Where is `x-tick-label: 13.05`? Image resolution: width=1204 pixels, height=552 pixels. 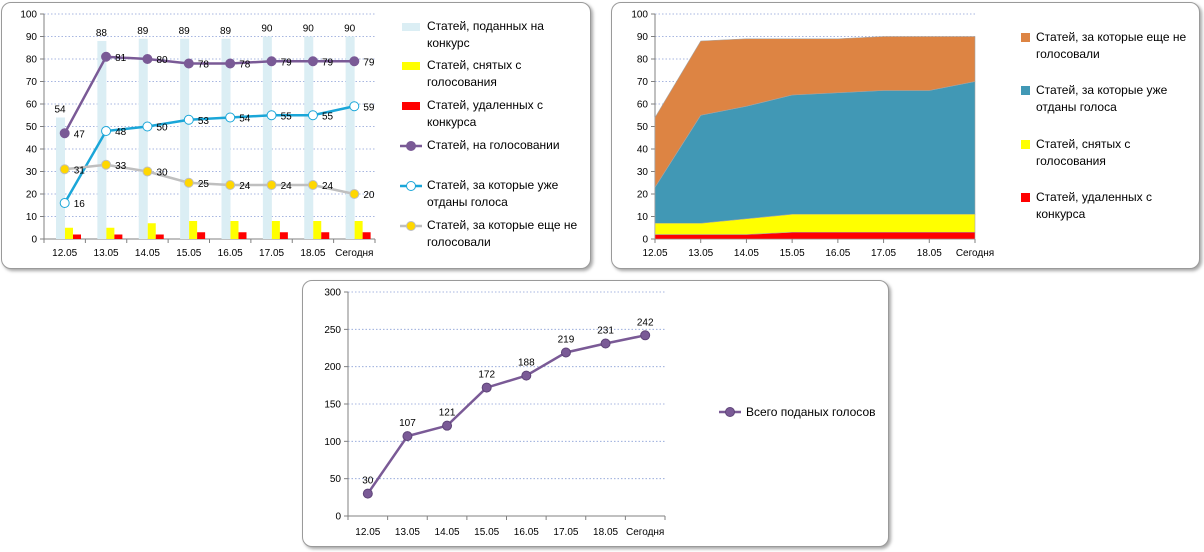 x-tick-label: 13.05 is located at coordinates (407, 532).